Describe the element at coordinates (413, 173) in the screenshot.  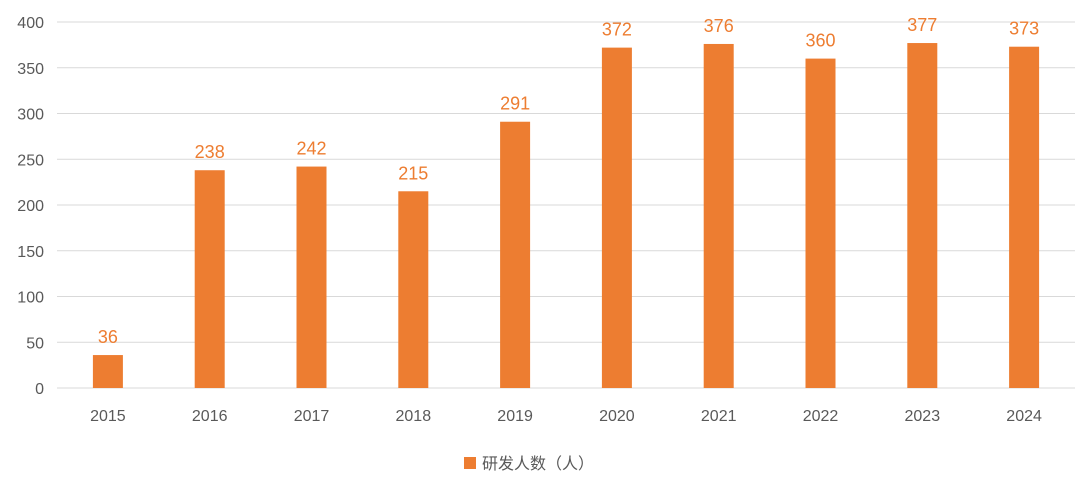
I see `data-label: 215` at that location.